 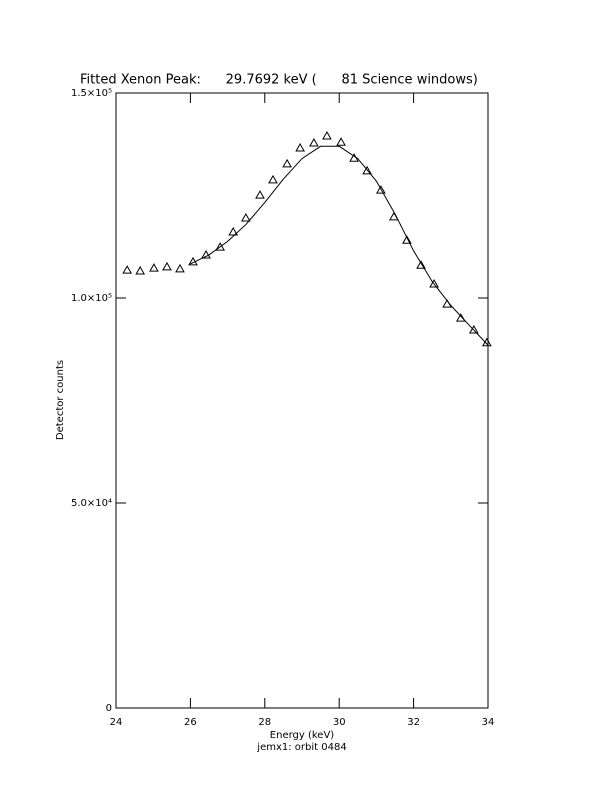 What do you see at coordinates (91, 93) in the screenshot?
I see `y-tick-label: 1.5×10⁵` at bounding box center [91, 93].